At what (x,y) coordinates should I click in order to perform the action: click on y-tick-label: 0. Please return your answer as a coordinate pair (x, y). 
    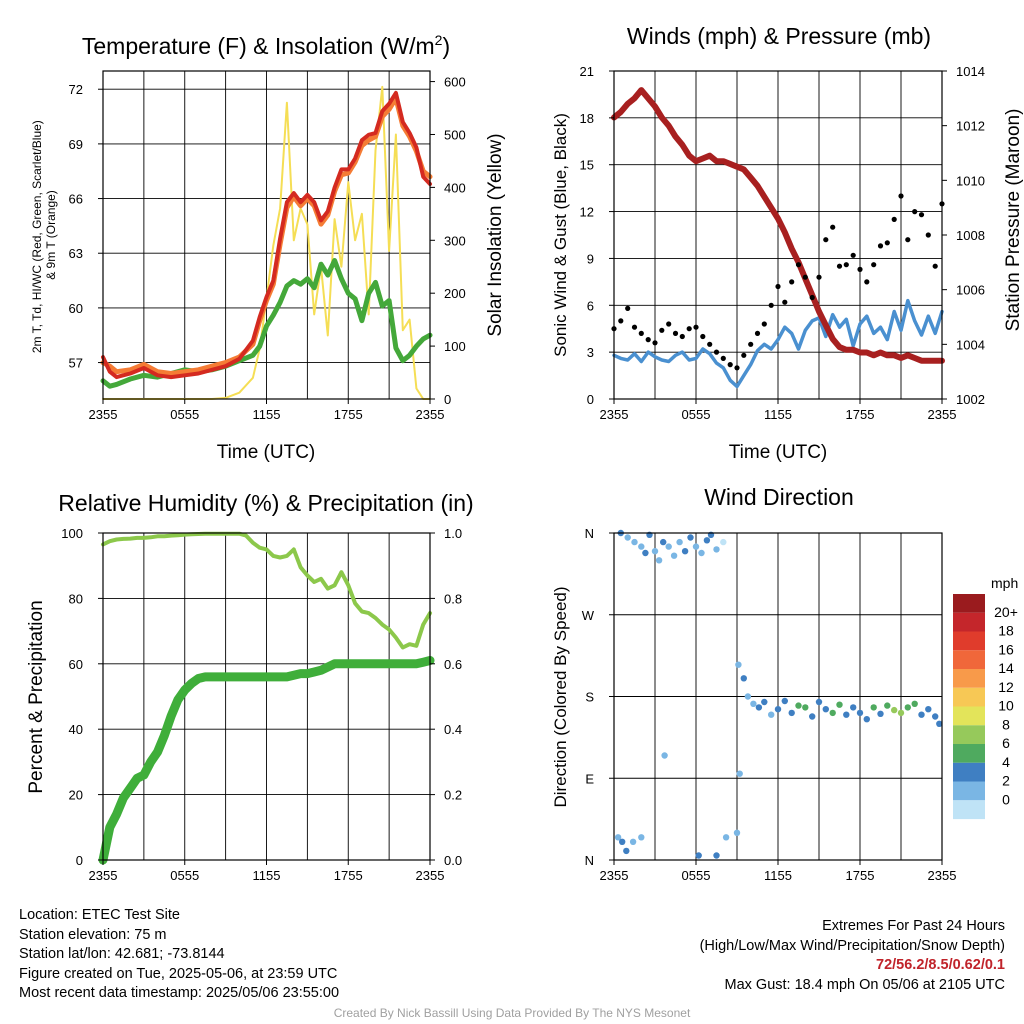
    Looking at the image, I should click on (79, 860).